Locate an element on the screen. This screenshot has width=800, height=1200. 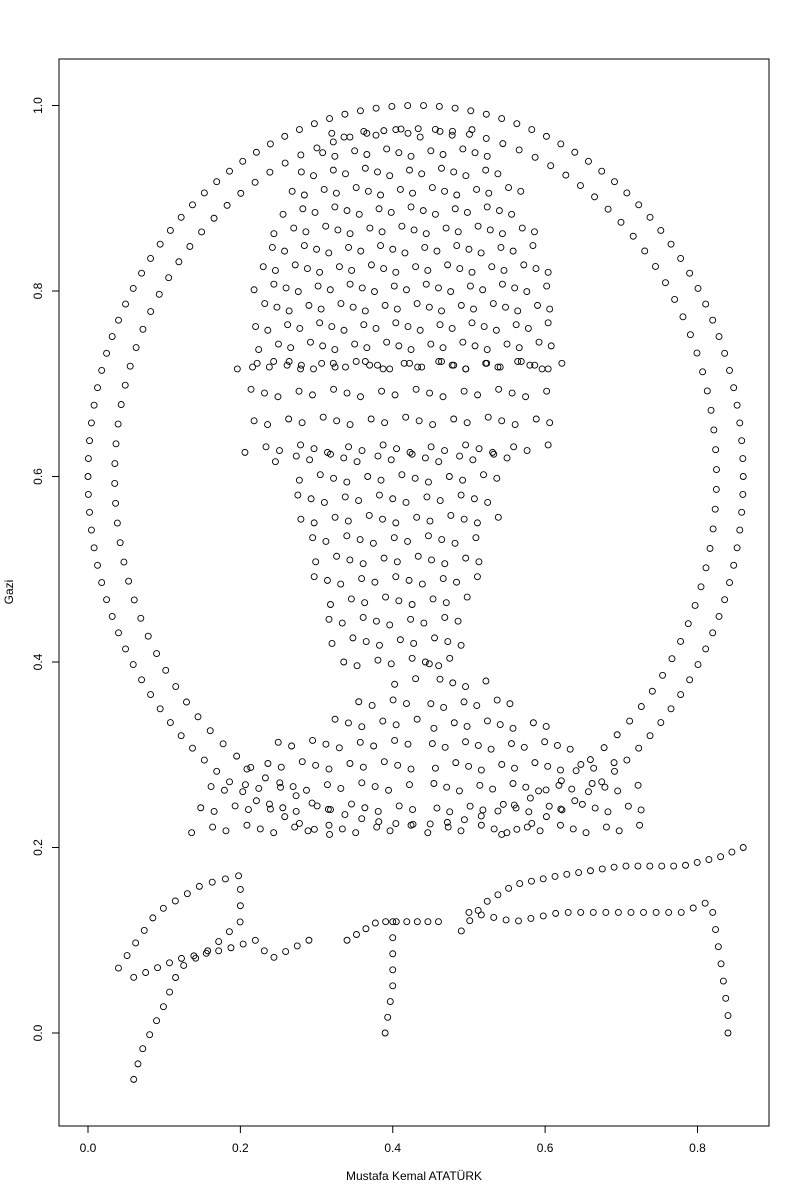
x-tick-label: 0.2 is located at coordinates (240, 1148).